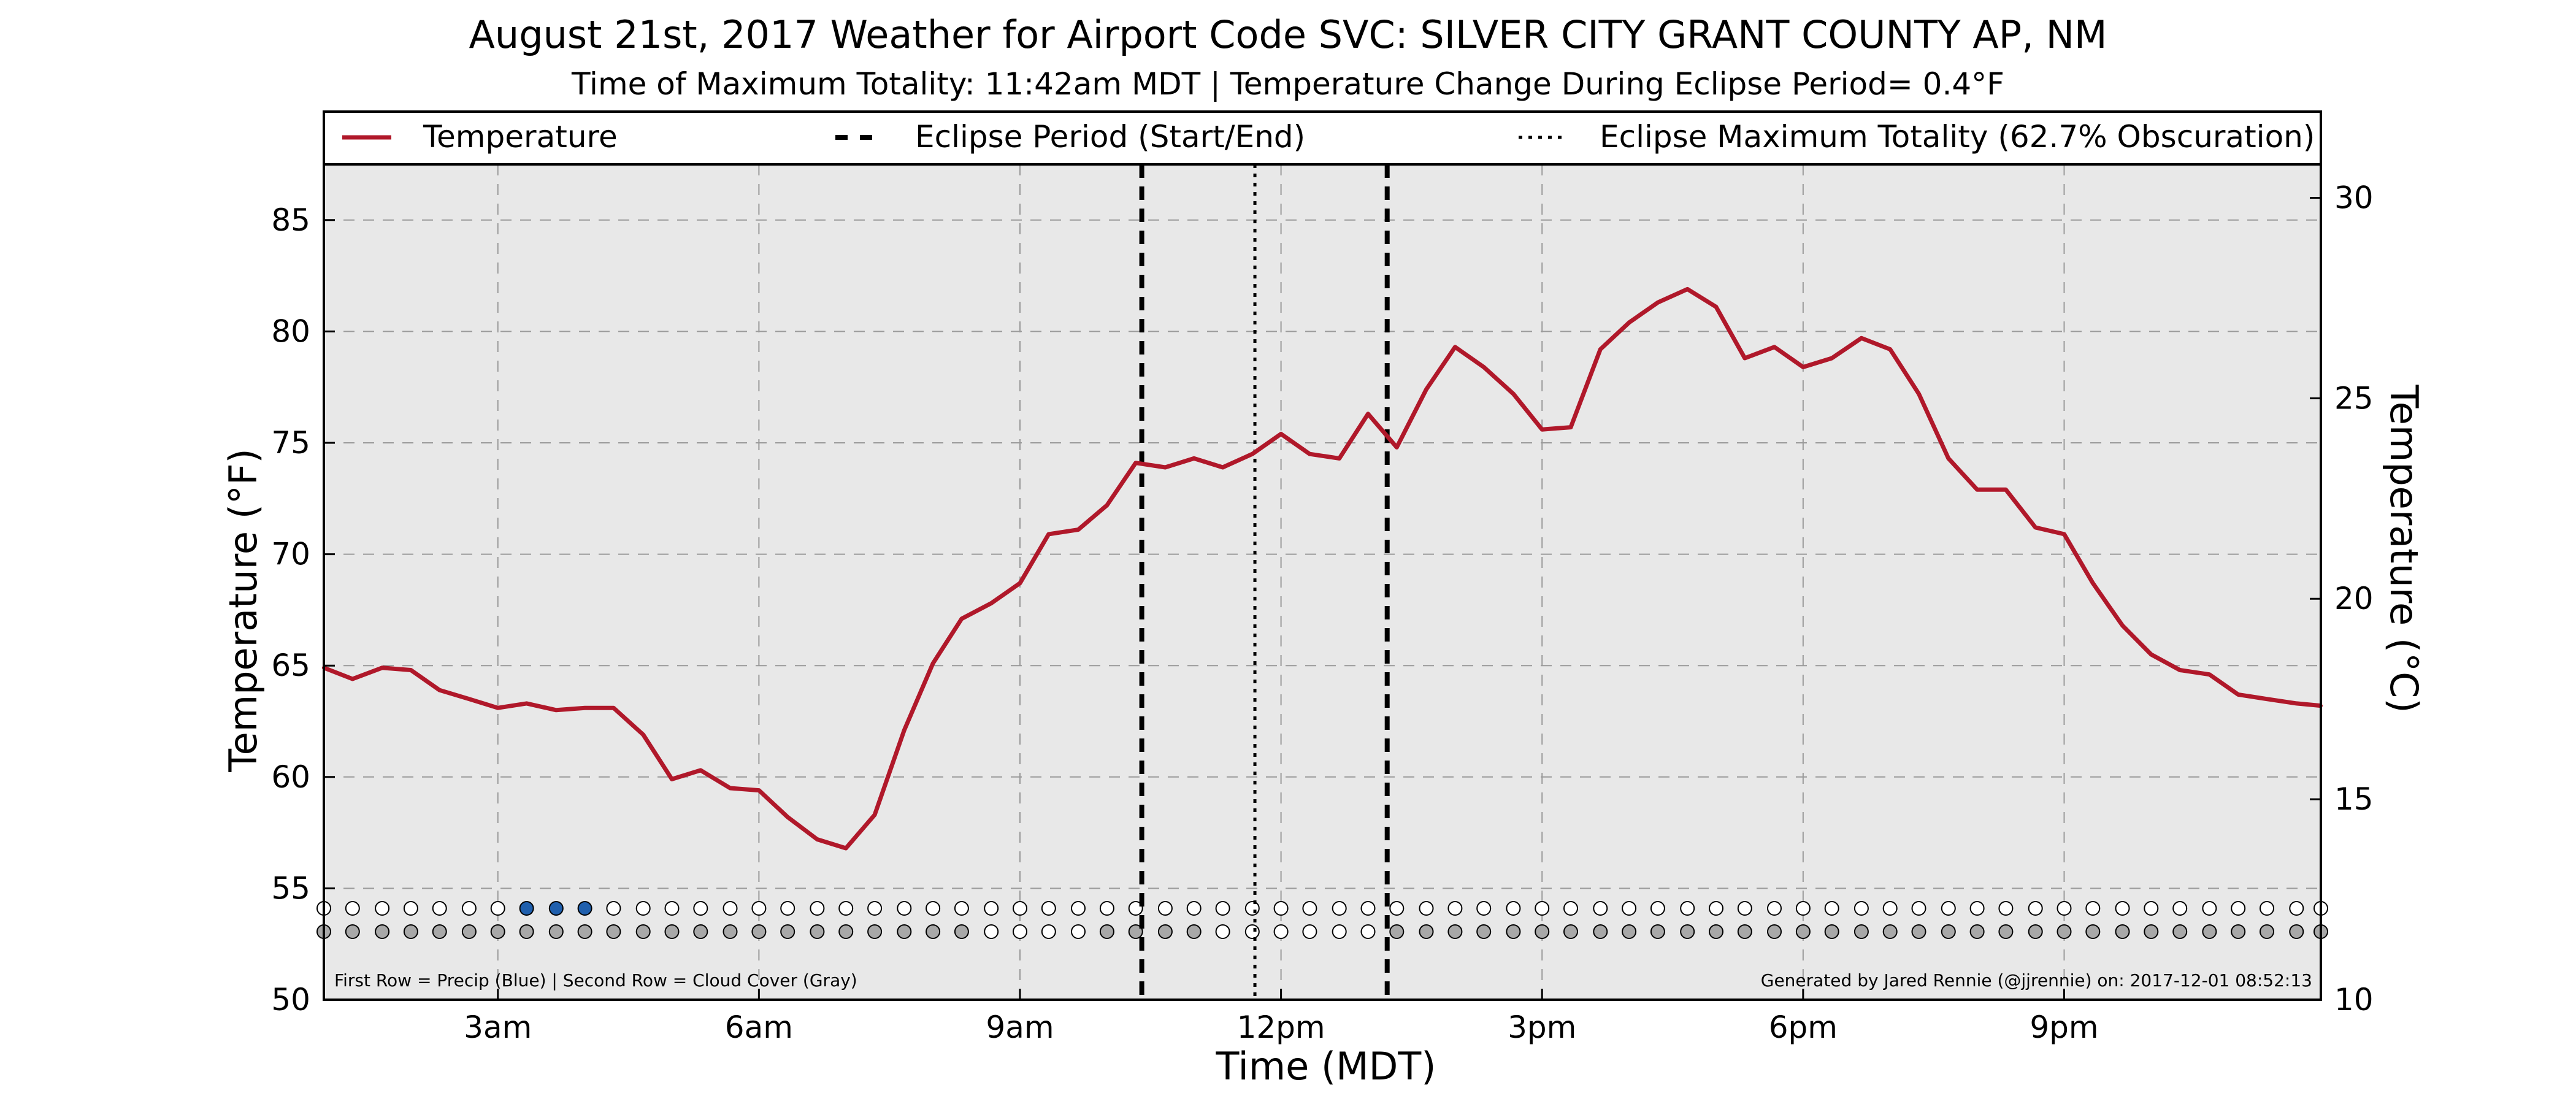 This screenshot has height=1104, width=2576. I want to click on legend-eclipse-period-label: Eclipse Period (Start/End), so click(1110, 137).